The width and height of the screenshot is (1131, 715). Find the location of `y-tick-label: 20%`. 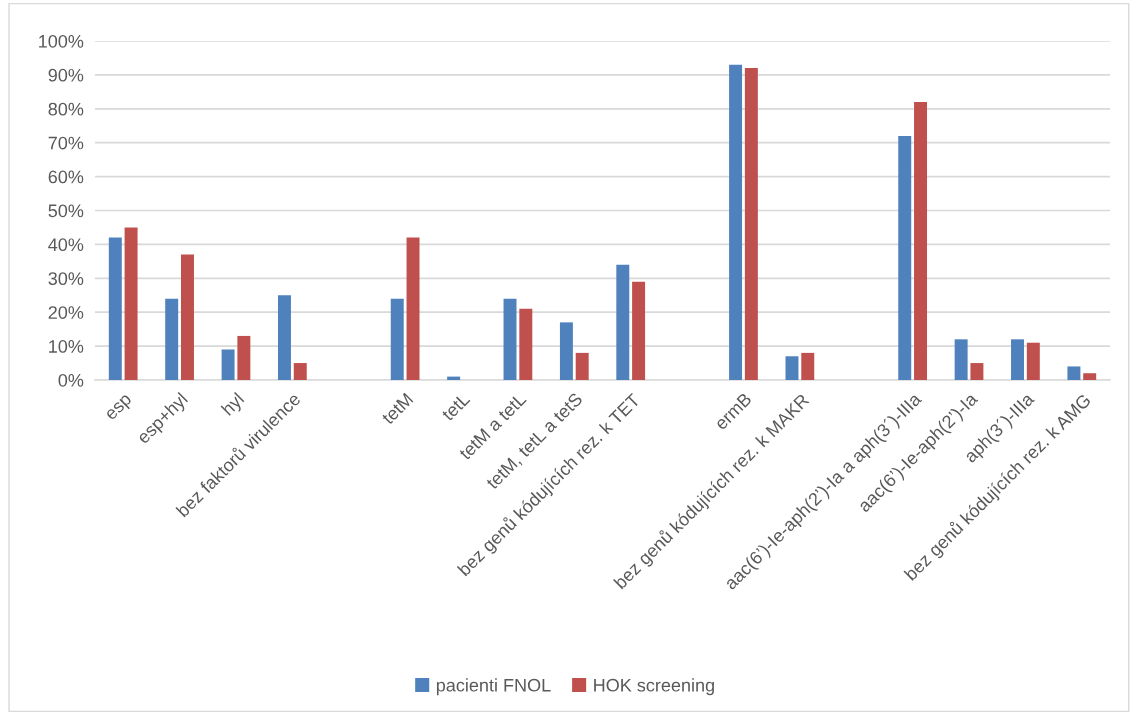

y-tick-label: 20% is located at coordinates (66, 312).